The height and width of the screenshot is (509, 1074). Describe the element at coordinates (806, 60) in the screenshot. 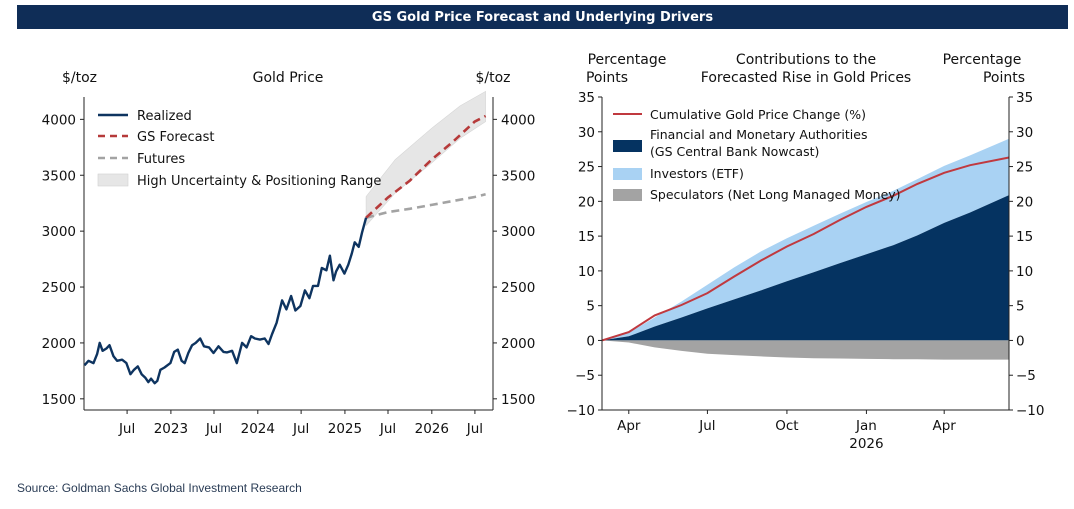

I see `right-chart-title: Contributions to the` at that location.